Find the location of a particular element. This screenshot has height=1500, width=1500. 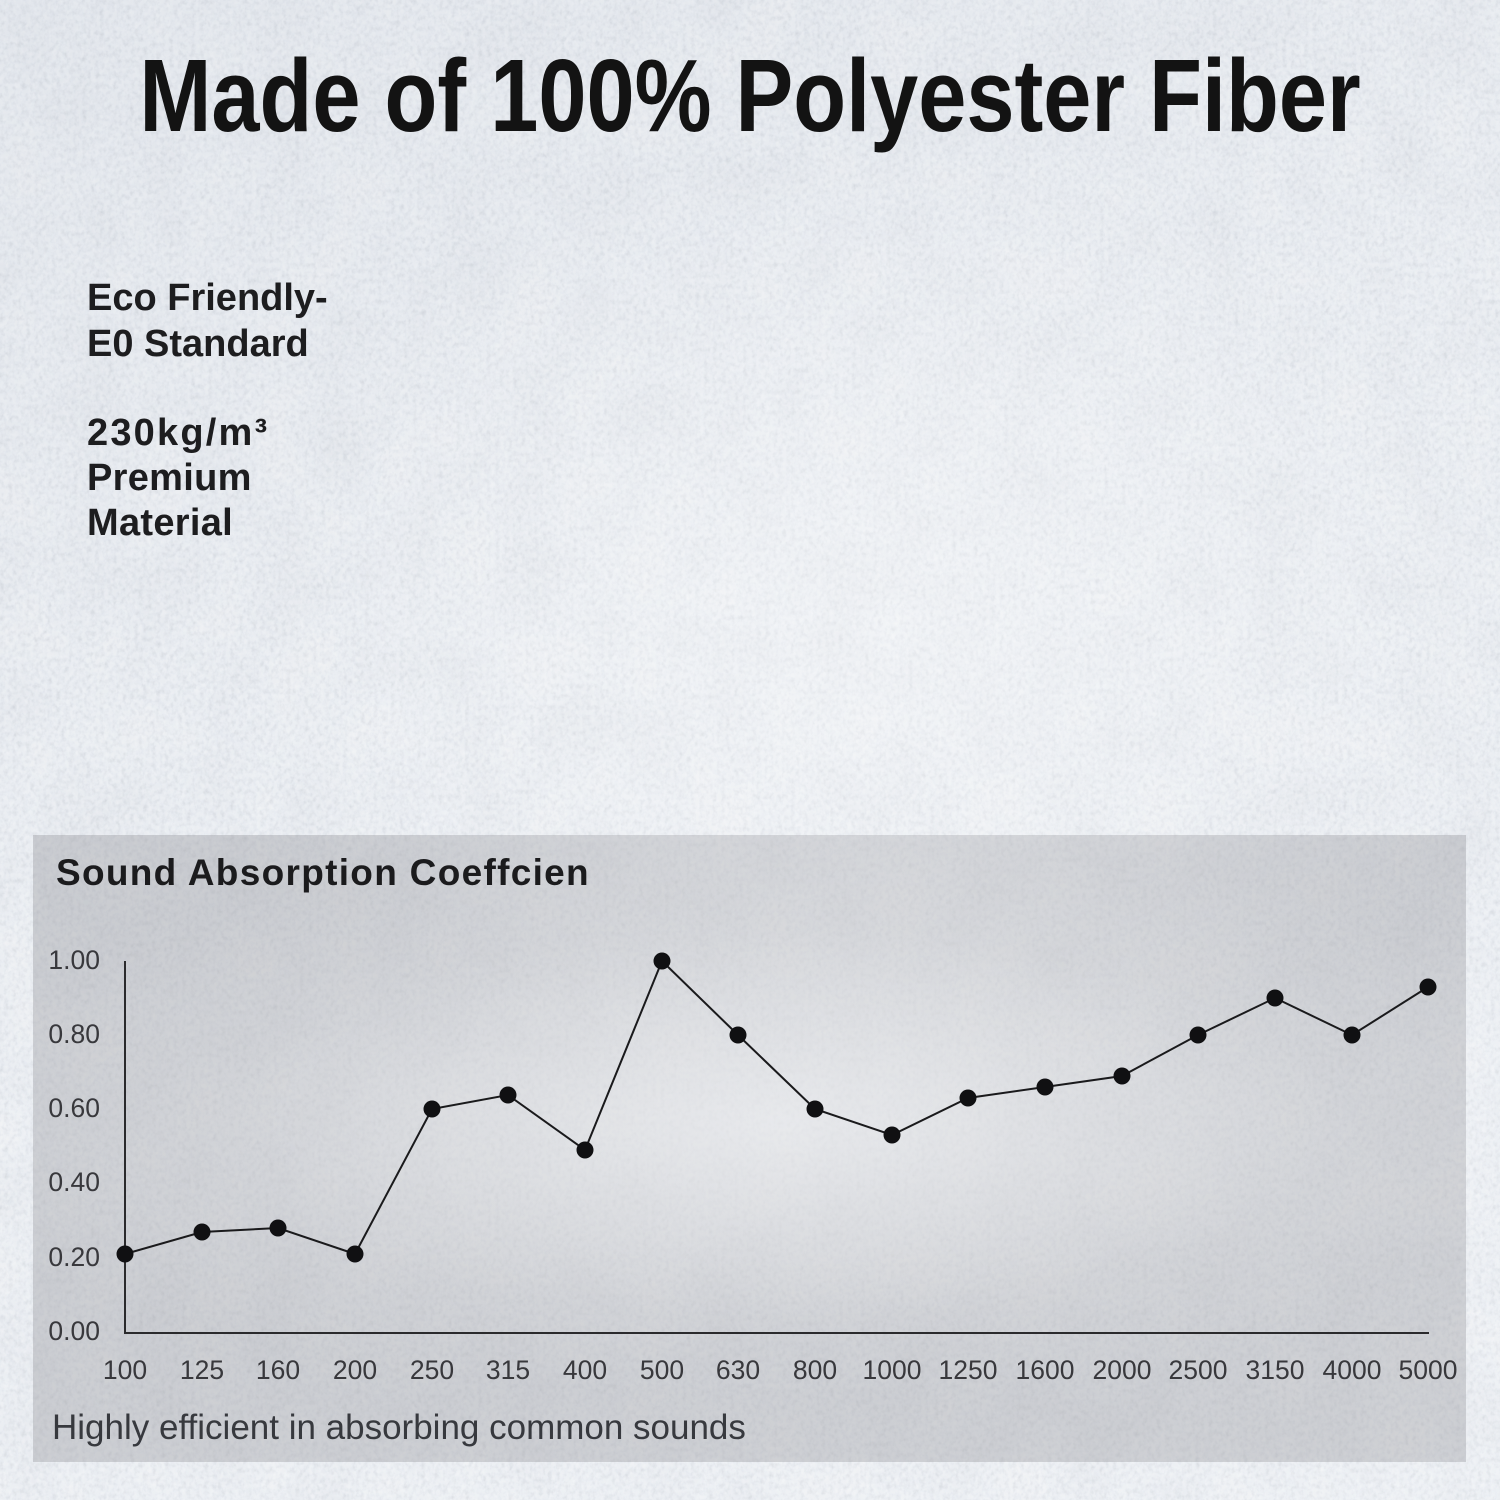

svg-text: 500 is located at coordinates (662, 1370).